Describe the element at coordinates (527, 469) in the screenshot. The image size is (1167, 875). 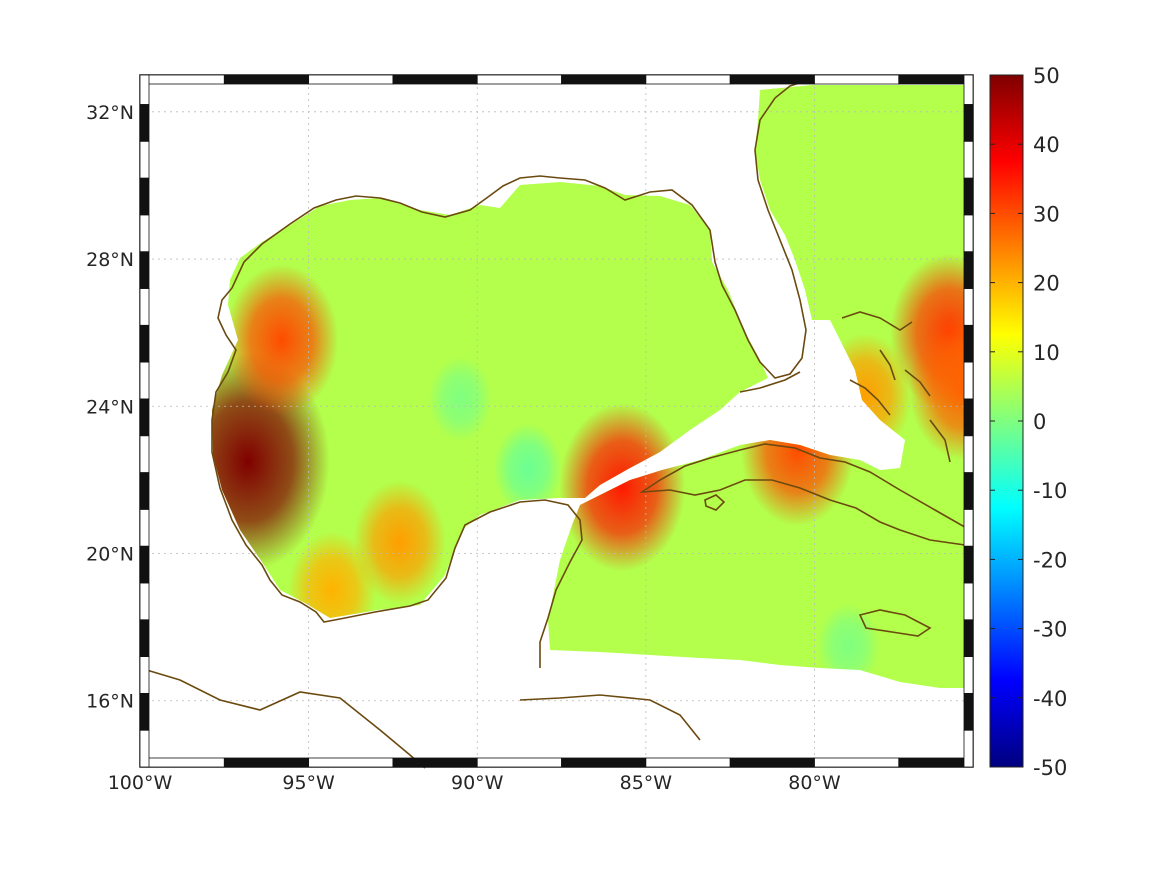
I see `yucatan-north-low` at that location.